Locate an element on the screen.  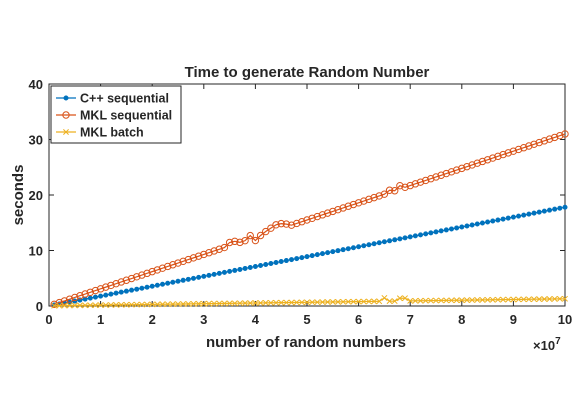
x-tick-label: 9 is located at coordinates (513, 319).